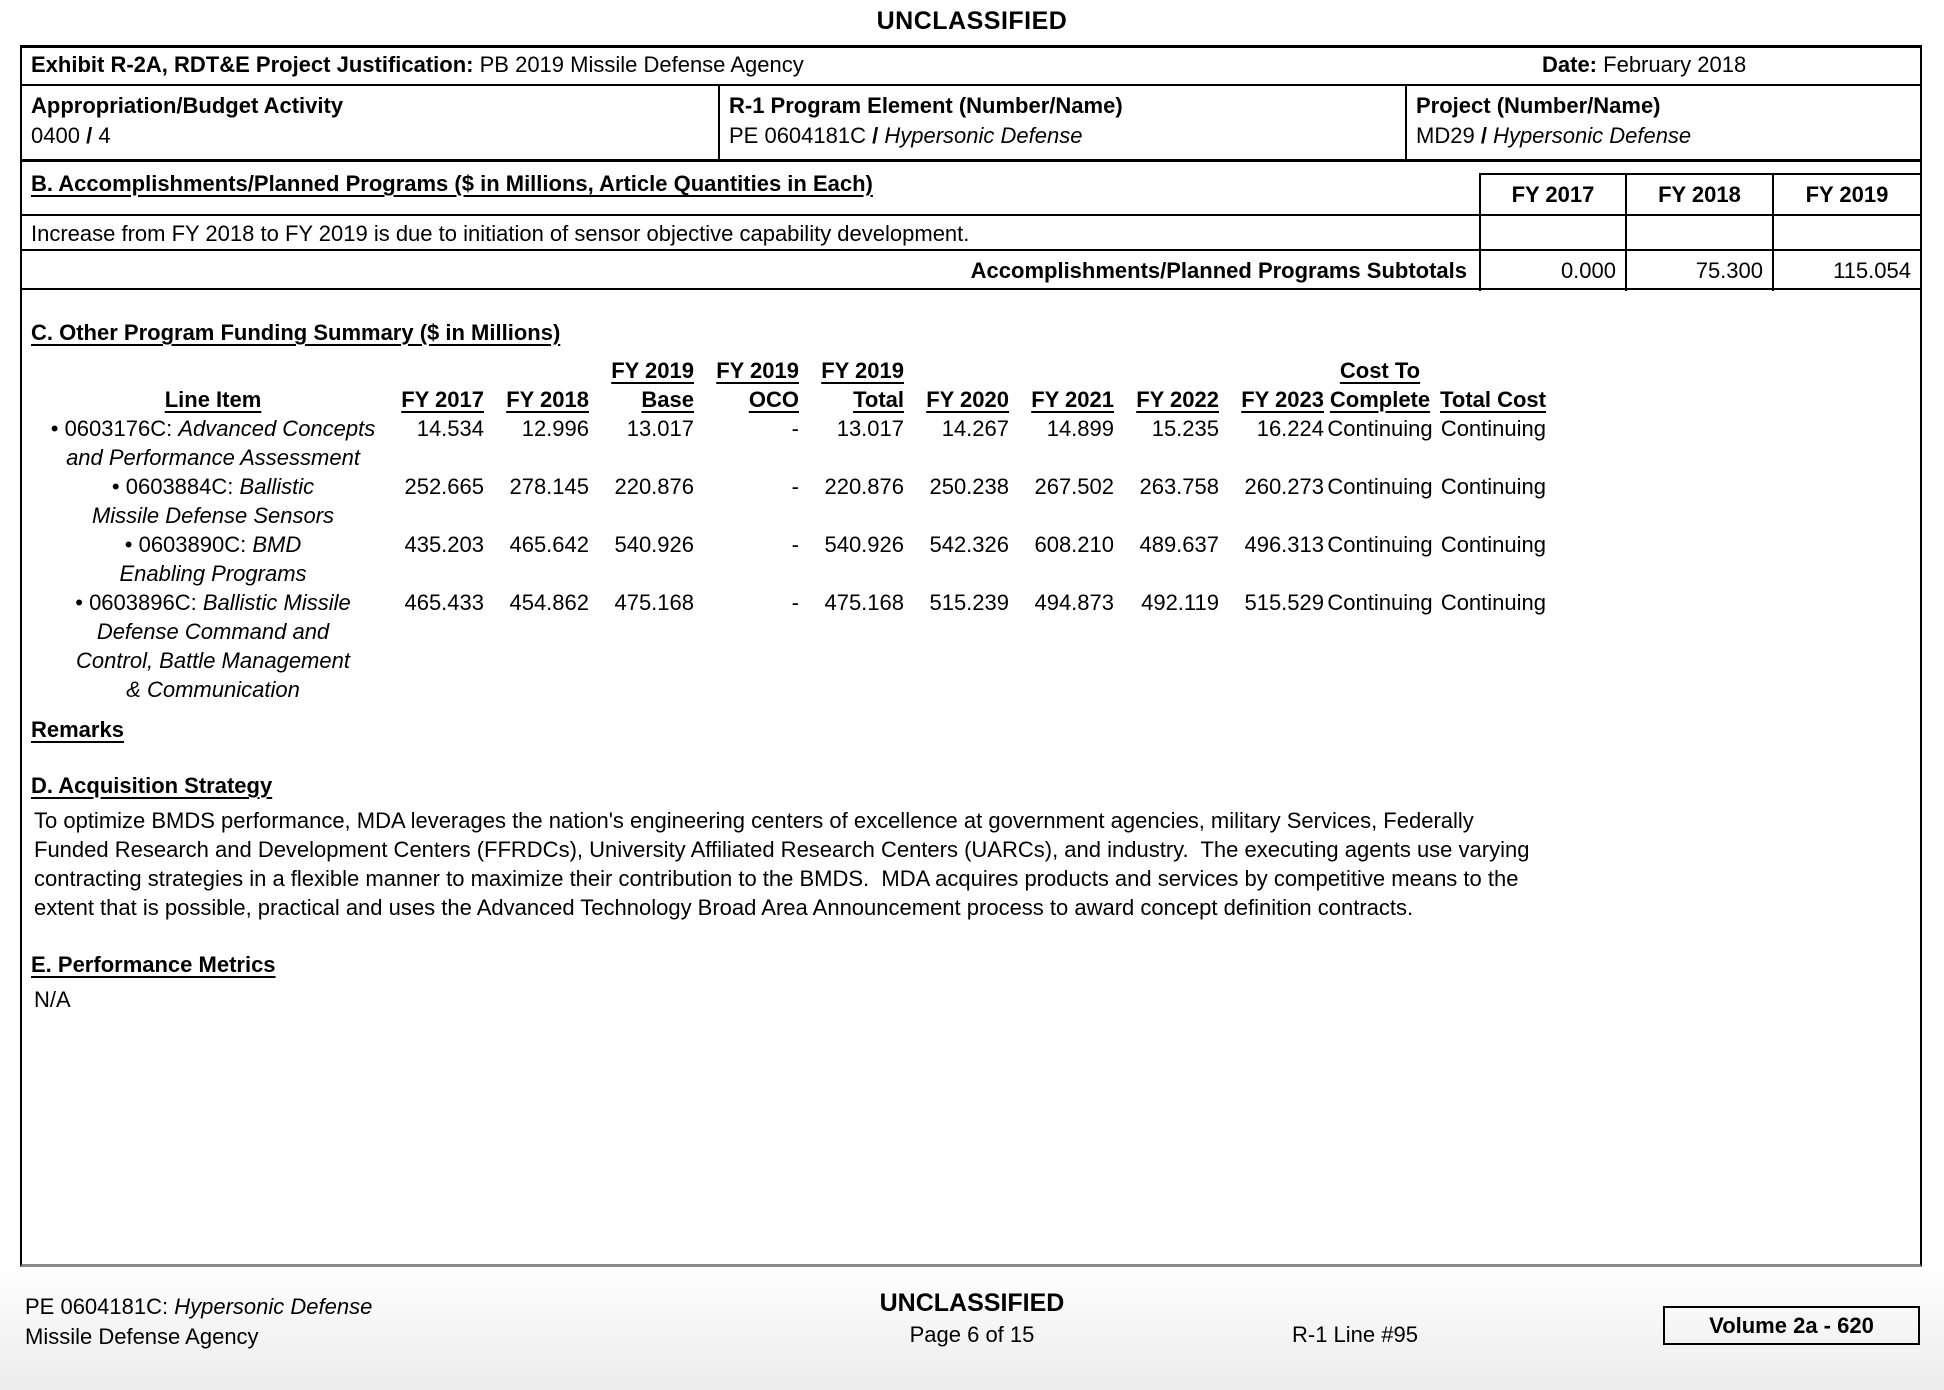 The height and width of the screenshot is (1390, 1944). What do you see at coordinates (1282, 399) in the screenshot?
I see `col-header-fy2023: FY 2023` at bounding box center [1282, 399].